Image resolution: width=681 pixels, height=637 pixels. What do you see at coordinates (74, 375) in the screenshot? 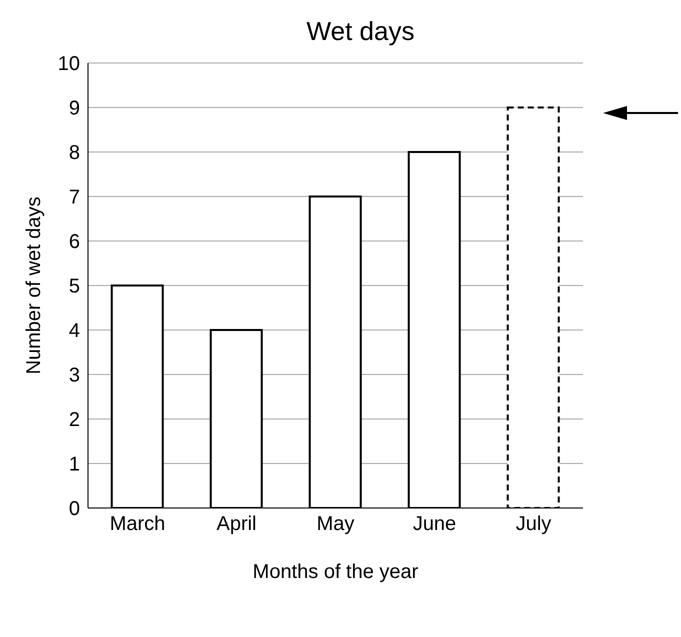
I see `y-tick-label: 3` at bounding box center [74, 375].